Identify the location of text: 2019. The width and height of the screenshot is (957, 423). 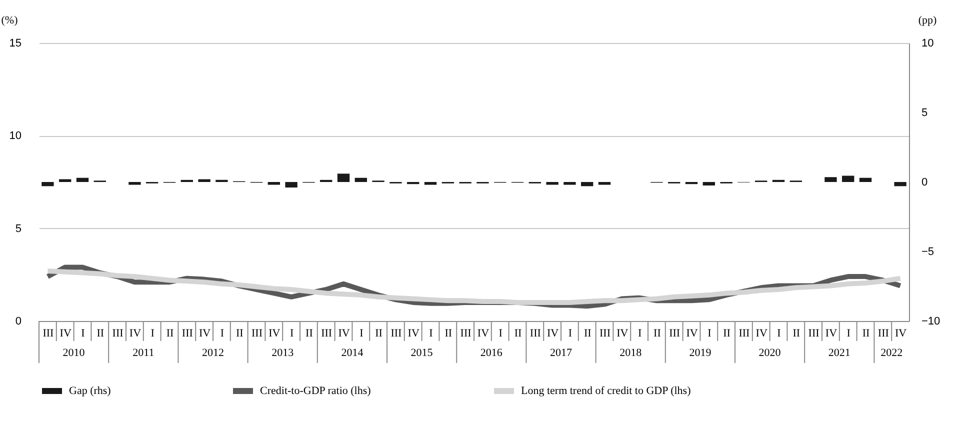
(700, 353).